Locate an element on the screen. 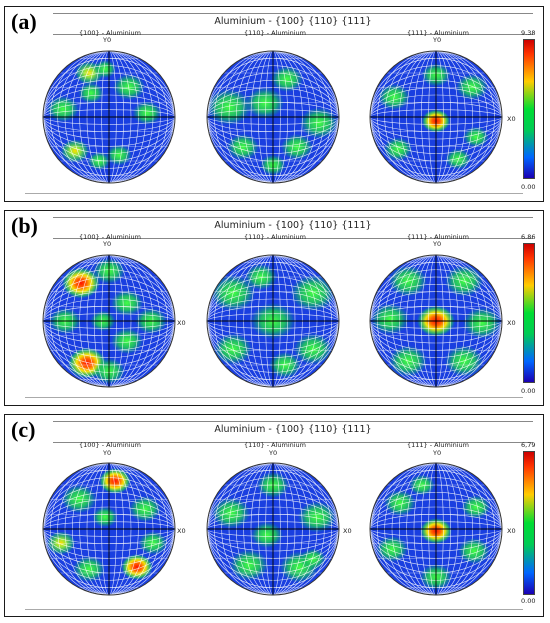 This screenshot has height=623, width=550. colorbar-max: 6,79 is located at coordinates (528, 445).